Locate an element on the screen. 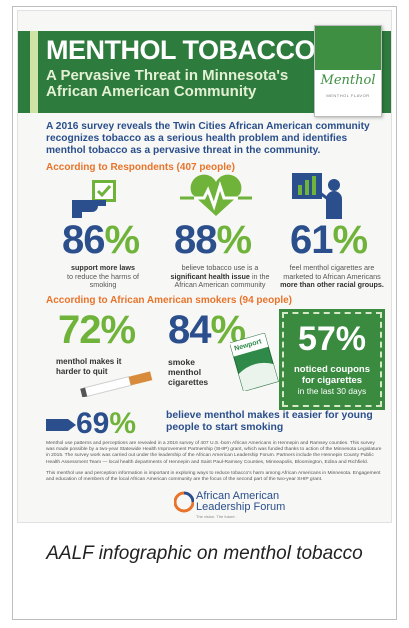 The width and height of the screenshot is (409, 628). infographic-title: MENTHOL TOBACCO is located at coordinates (181, 50).